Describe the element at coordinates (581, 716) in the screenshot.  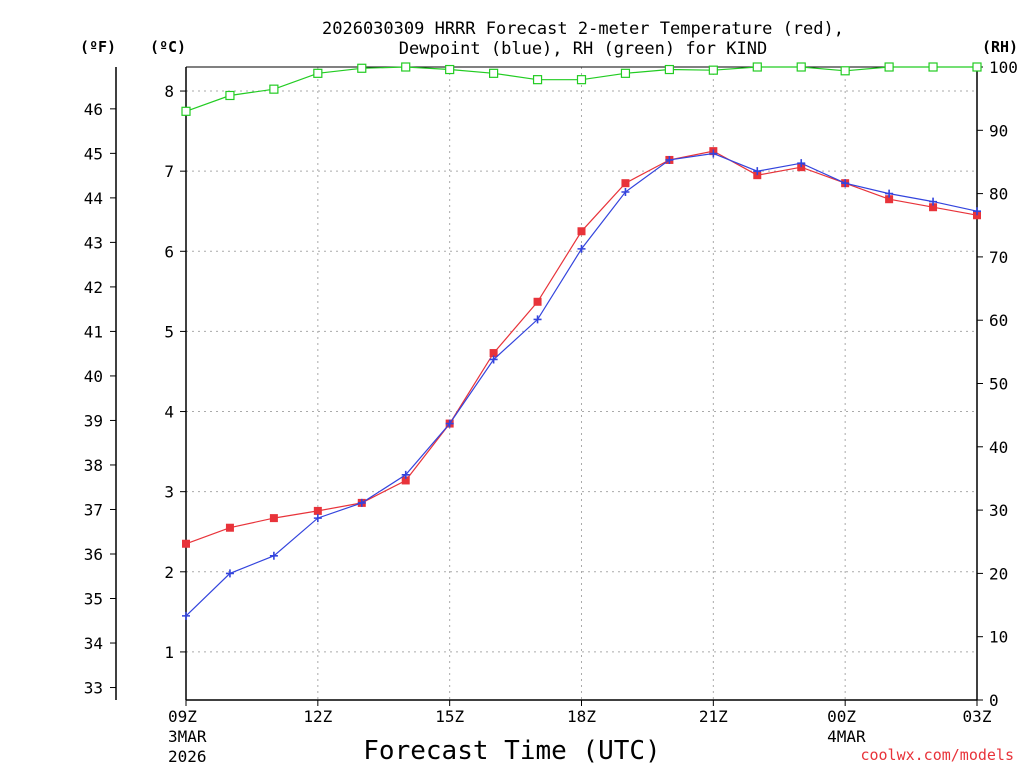
I see `x-tick-label-18Z: 18Z` at that location.